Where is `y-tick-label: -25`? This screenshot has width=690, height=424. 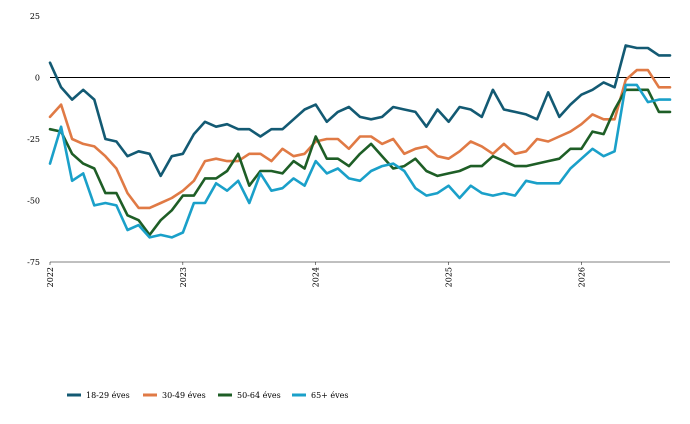 y-tick-label: -25 is located at coordinates (33, 139).